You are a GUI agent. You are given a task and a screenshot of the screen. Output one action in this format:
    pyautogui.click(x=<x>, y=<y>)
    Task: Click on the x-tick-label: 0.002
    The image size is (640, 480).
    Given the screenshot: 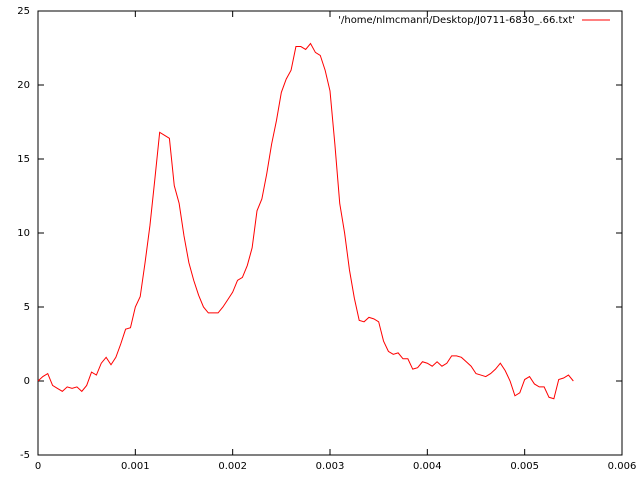 What is the action you would take?
    pyautogui.click(x=232, y=466)
    